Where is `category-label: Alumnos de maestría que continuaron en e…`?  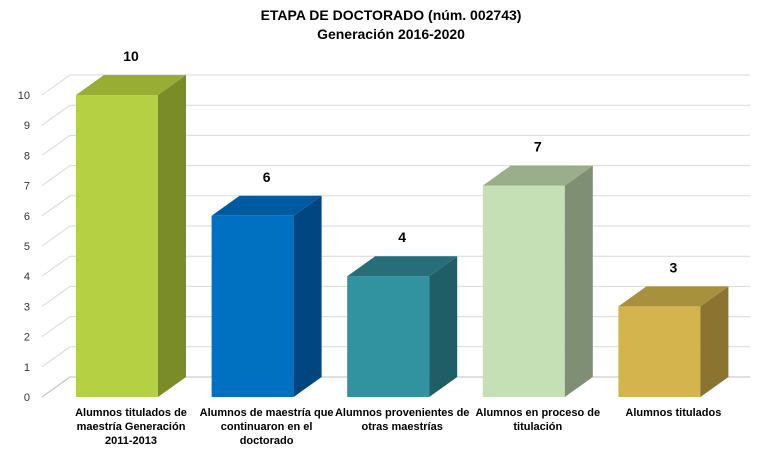 category-label: Alumnos de maestría que continuaron en e… is located at coordinates (266, 427).